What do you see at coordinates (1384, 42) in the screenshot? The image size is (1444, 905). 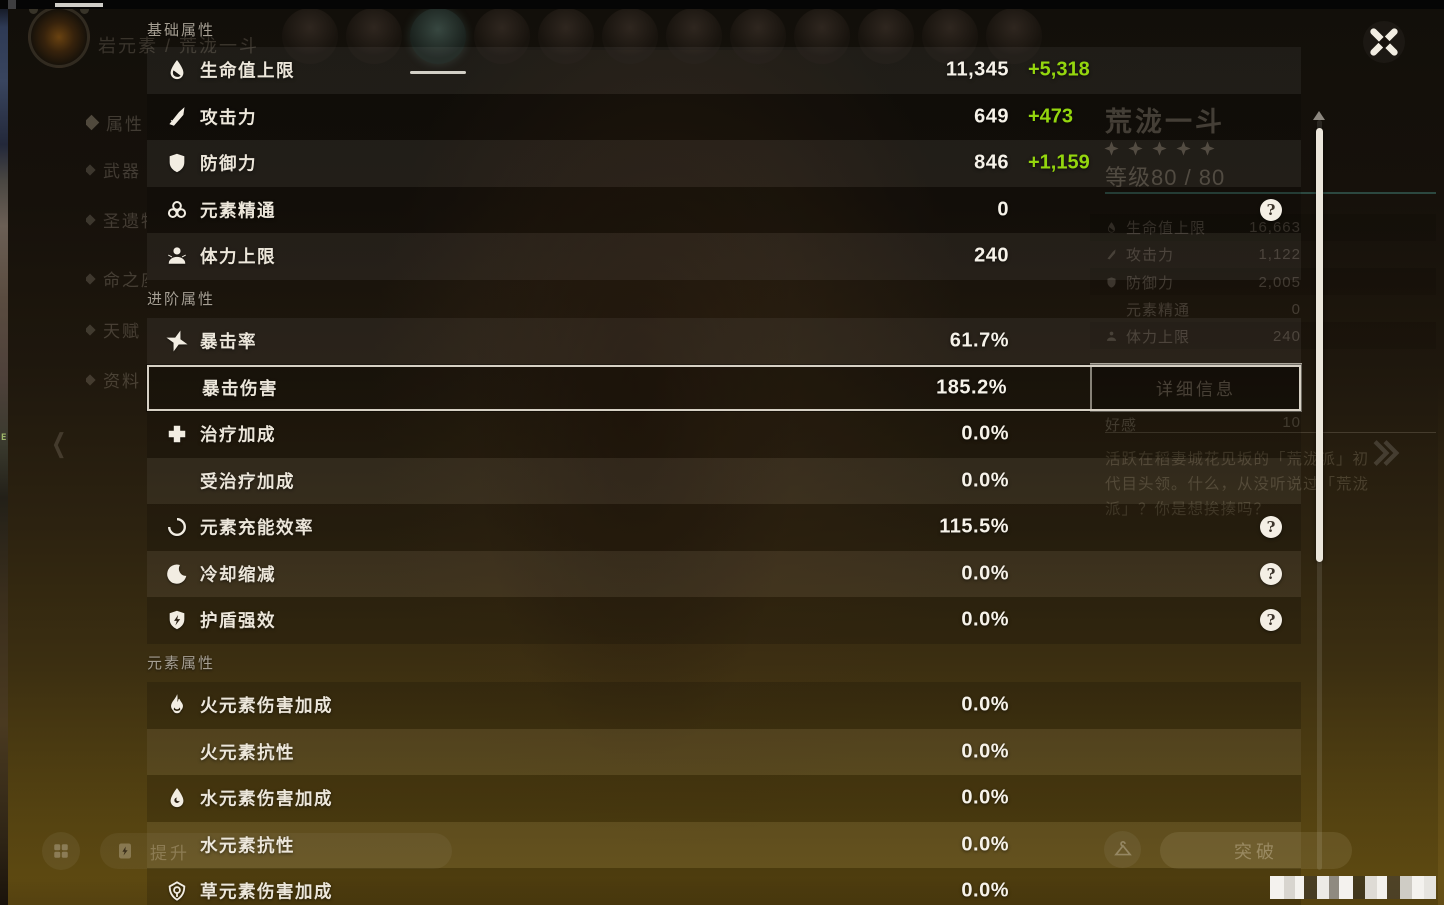 I see `close-button` at bounding box center [1384, 42].